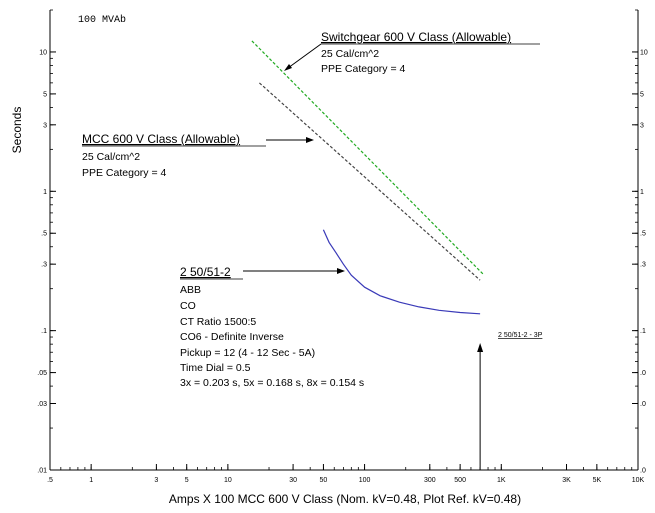  What do you see at coordinates (510, 401) in the screenshot?
I see `marker-relay-3p: 2 50/51-2 - 3P` at bounding box center [510, 401].